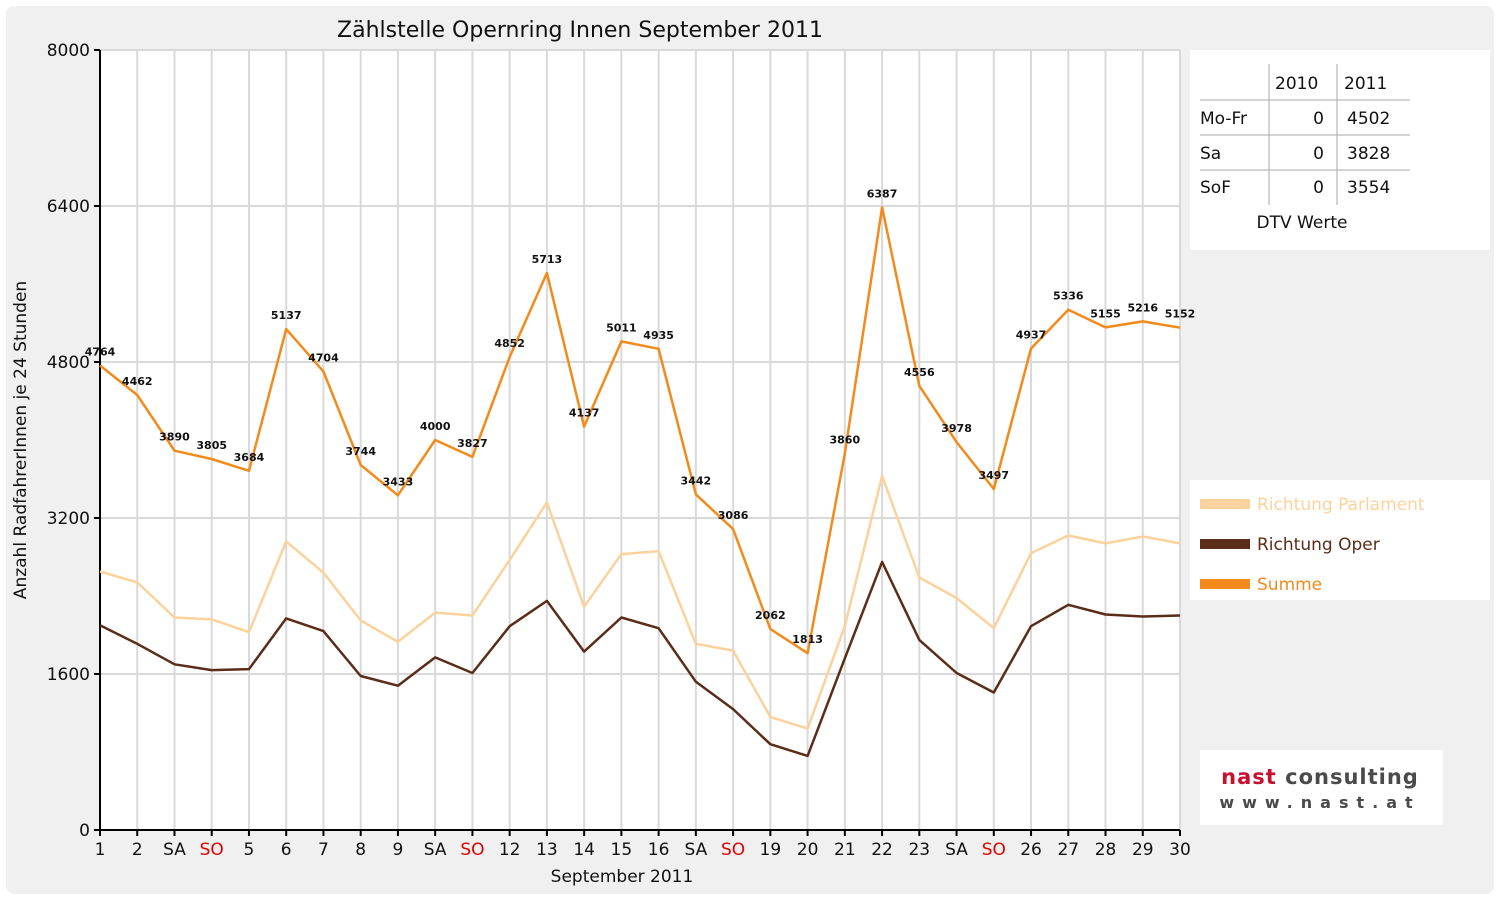 Image resolution: width=1500 pixels, height=904 pixels. What do you see at coordinates (435, 426) in the screenshot?
I see `data-label: 4000` at bounding box center [435, 426].